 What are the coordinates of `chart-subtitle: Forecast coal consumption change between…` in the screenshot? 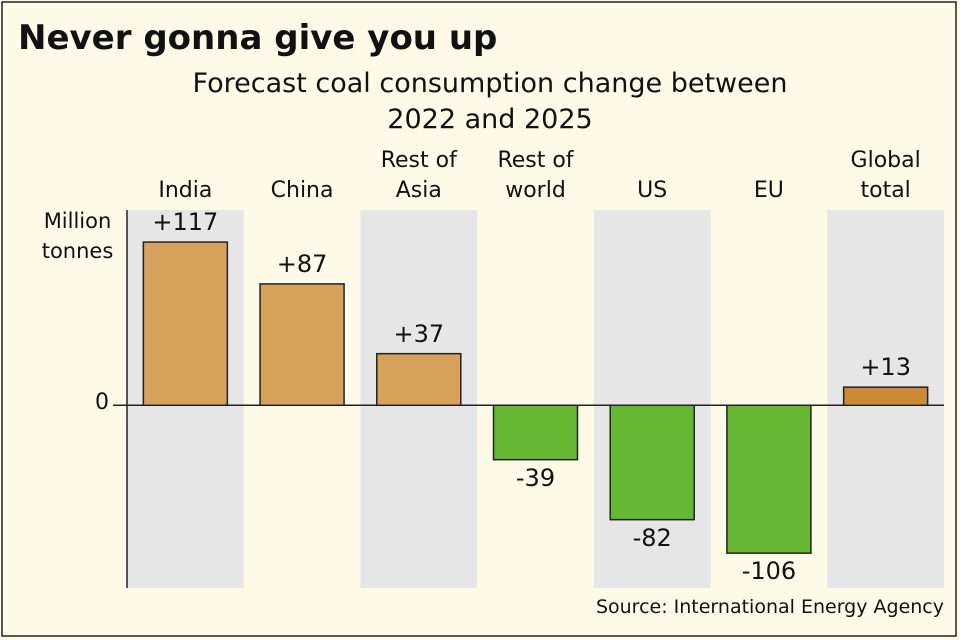 It's located at (490, 101).